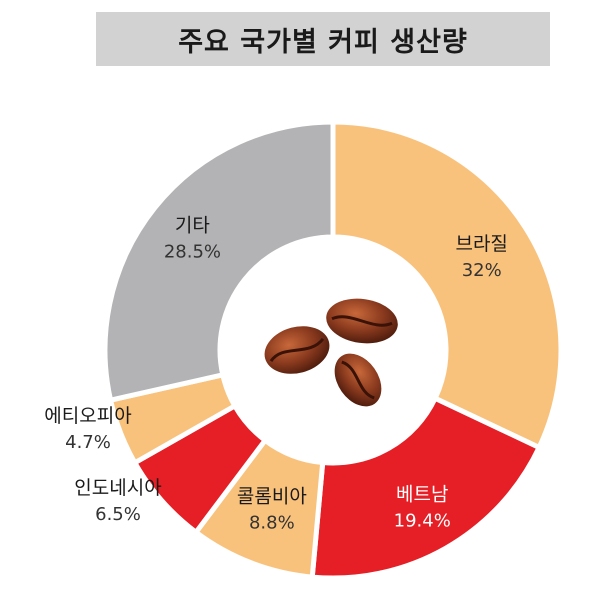  What do you see at coordinates (118, 514) in the screenshot?
I see `slice-value-indonesia: 6.5%` at bounding box center [118, 514].